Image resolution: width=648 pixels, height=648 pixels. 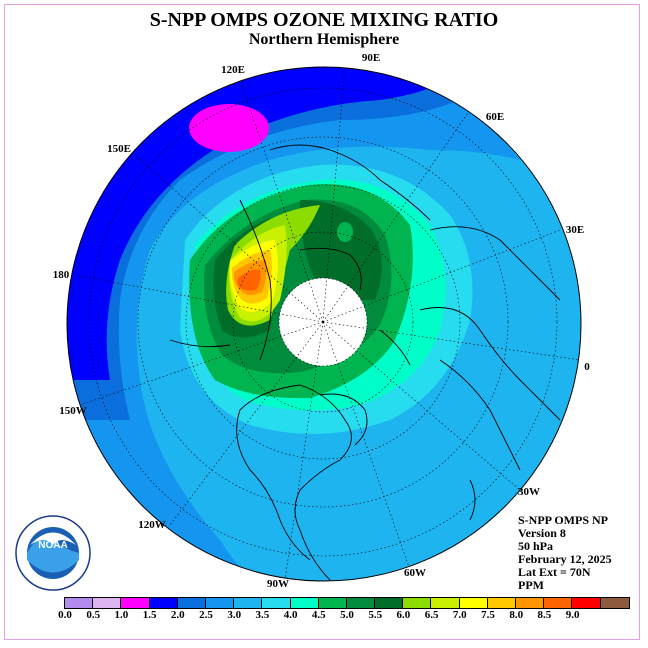 I want to click on lon-label-30e: 30E, so click(x=575, y=230).